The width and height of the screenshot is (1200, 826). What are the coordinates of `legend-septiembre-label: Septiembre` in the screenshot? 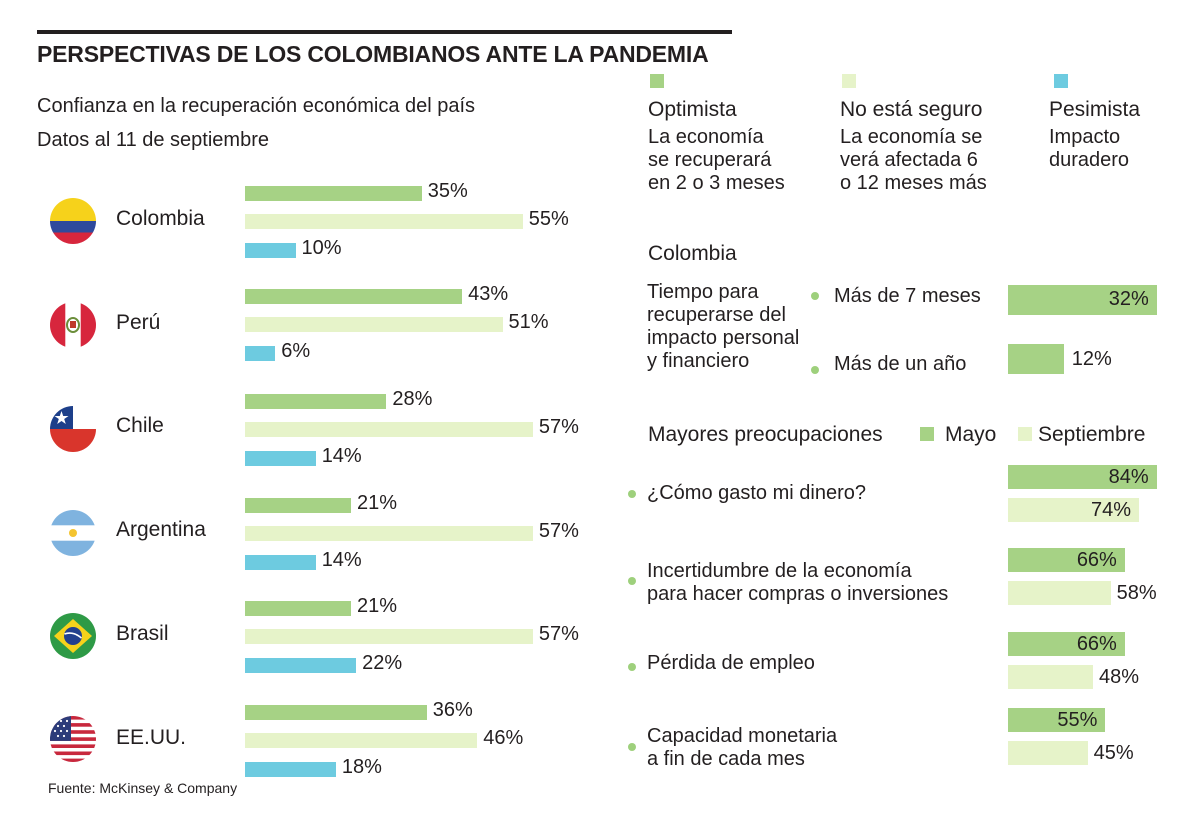 It's located at (1092, 434).